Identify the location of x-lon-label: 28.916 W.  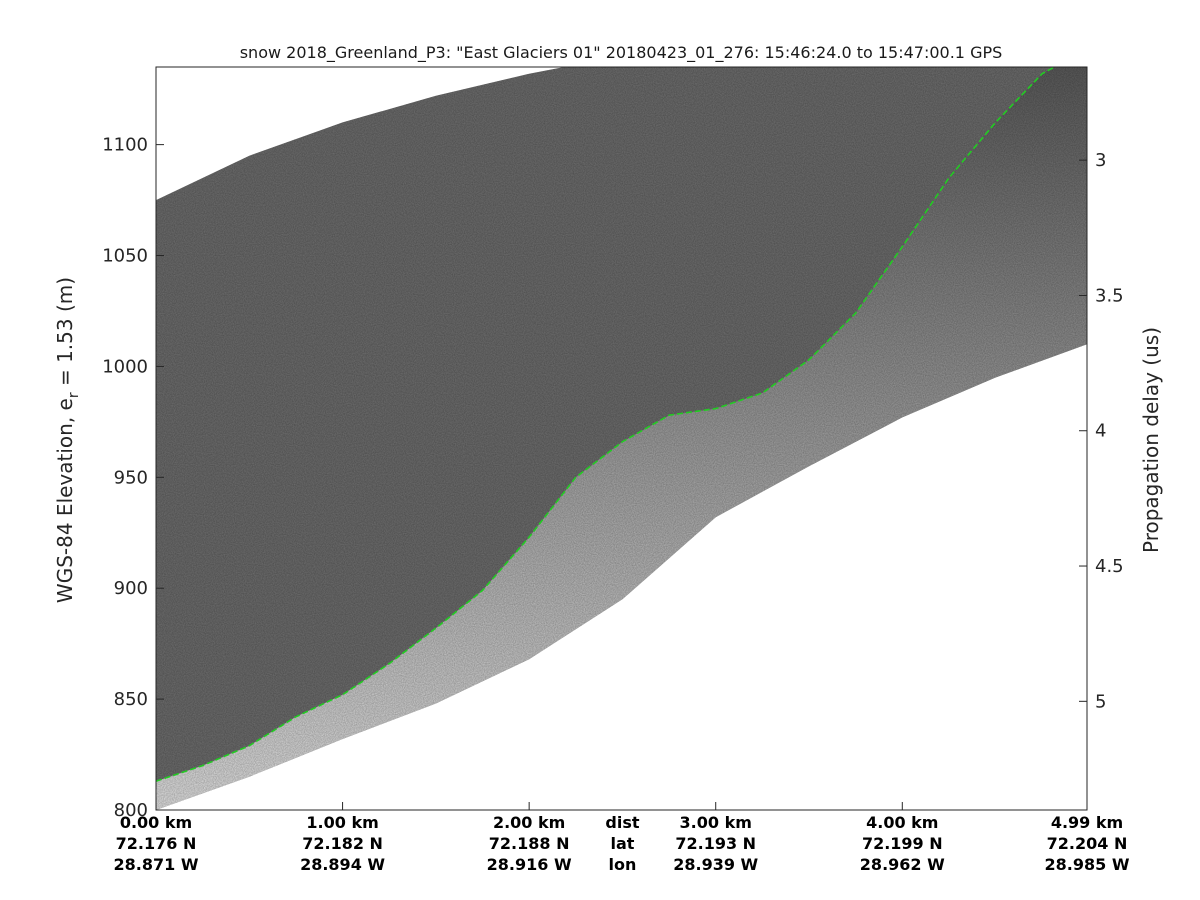
(529, 864).